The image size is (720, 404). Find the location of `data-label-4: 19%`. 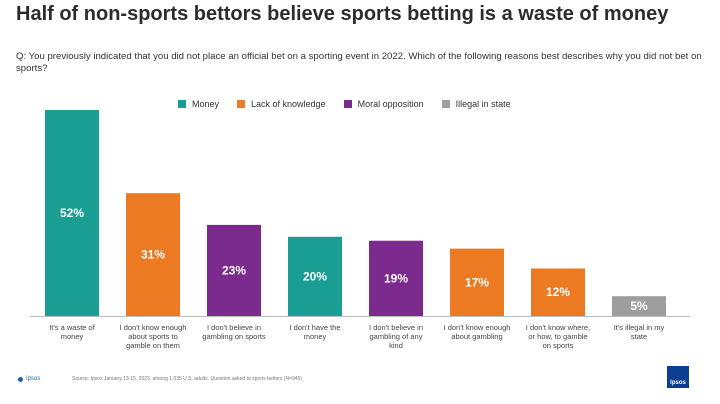

data-label-4: 19% is located at coordinates (396, 278).